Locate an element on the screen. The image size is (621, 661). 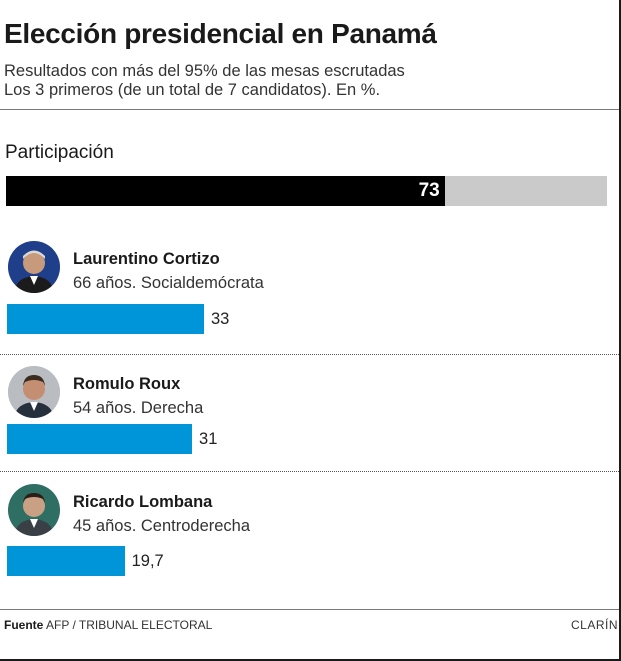
candidate-description: 66 años. Socialdemócrata is located at coordinates (168, 283).